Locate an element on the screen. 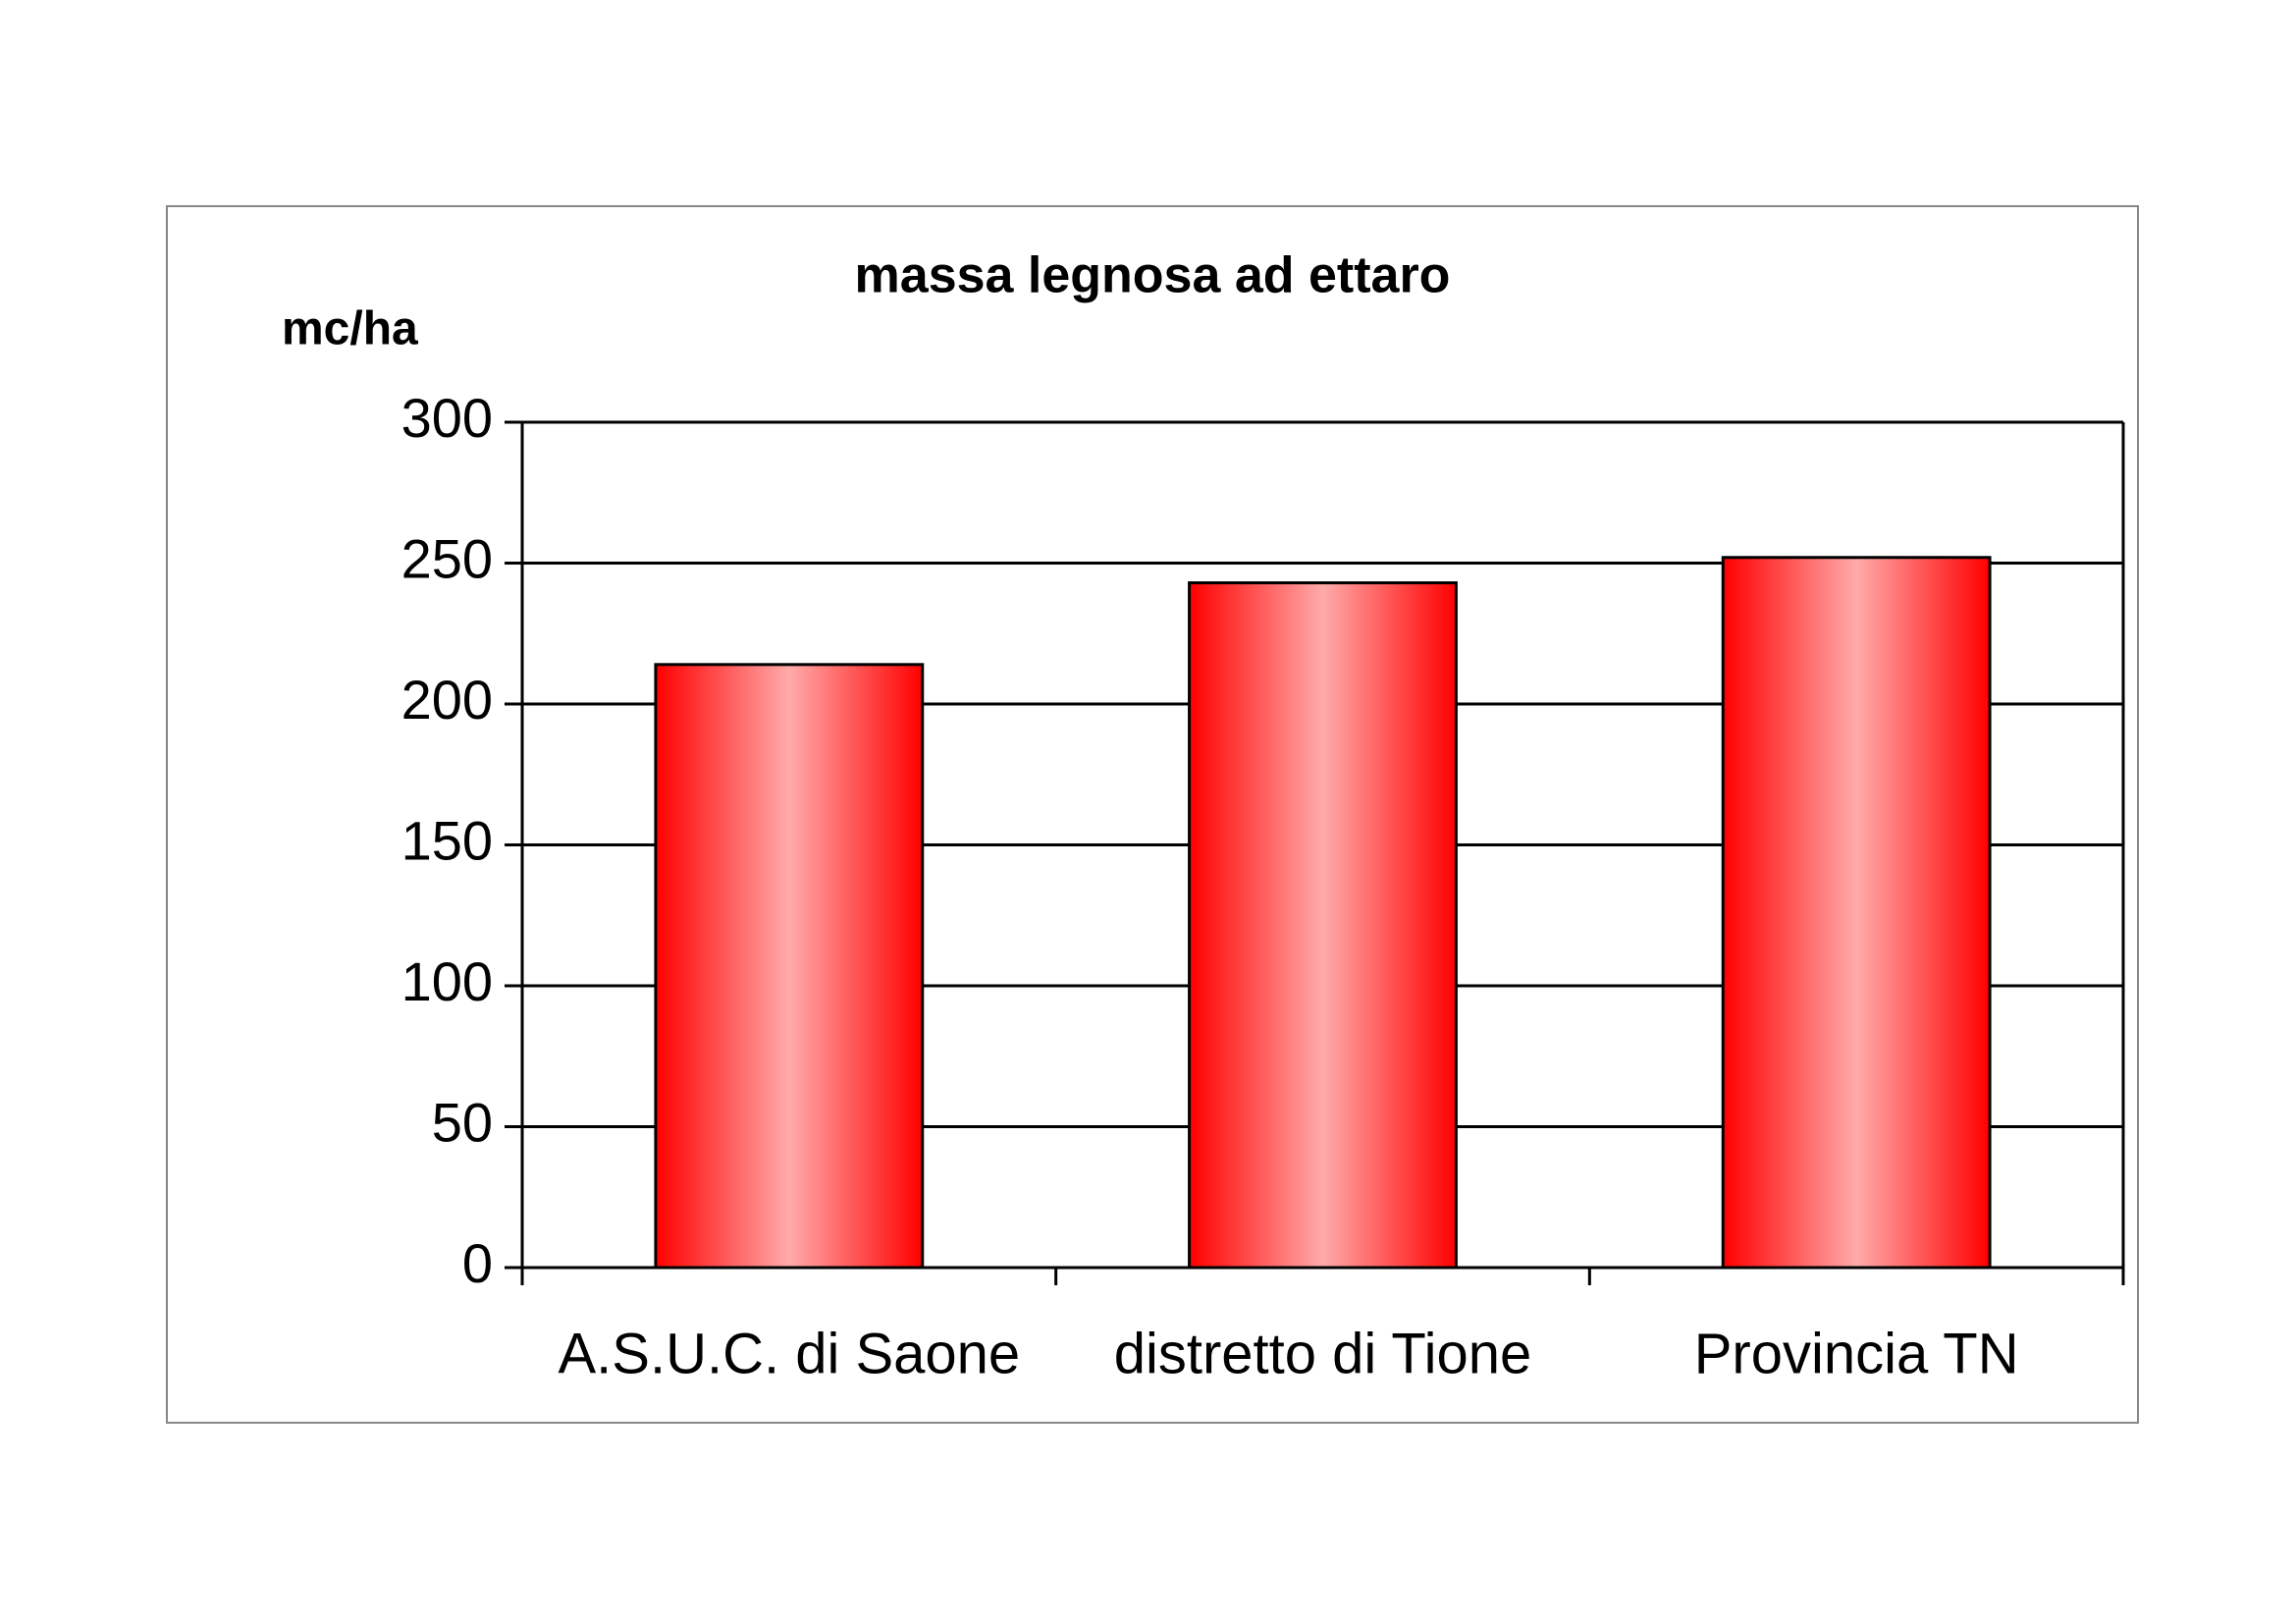 This screenshot has width=2296, height=1624. y-tick-label: 50 is located at coordinates (462, 1122).